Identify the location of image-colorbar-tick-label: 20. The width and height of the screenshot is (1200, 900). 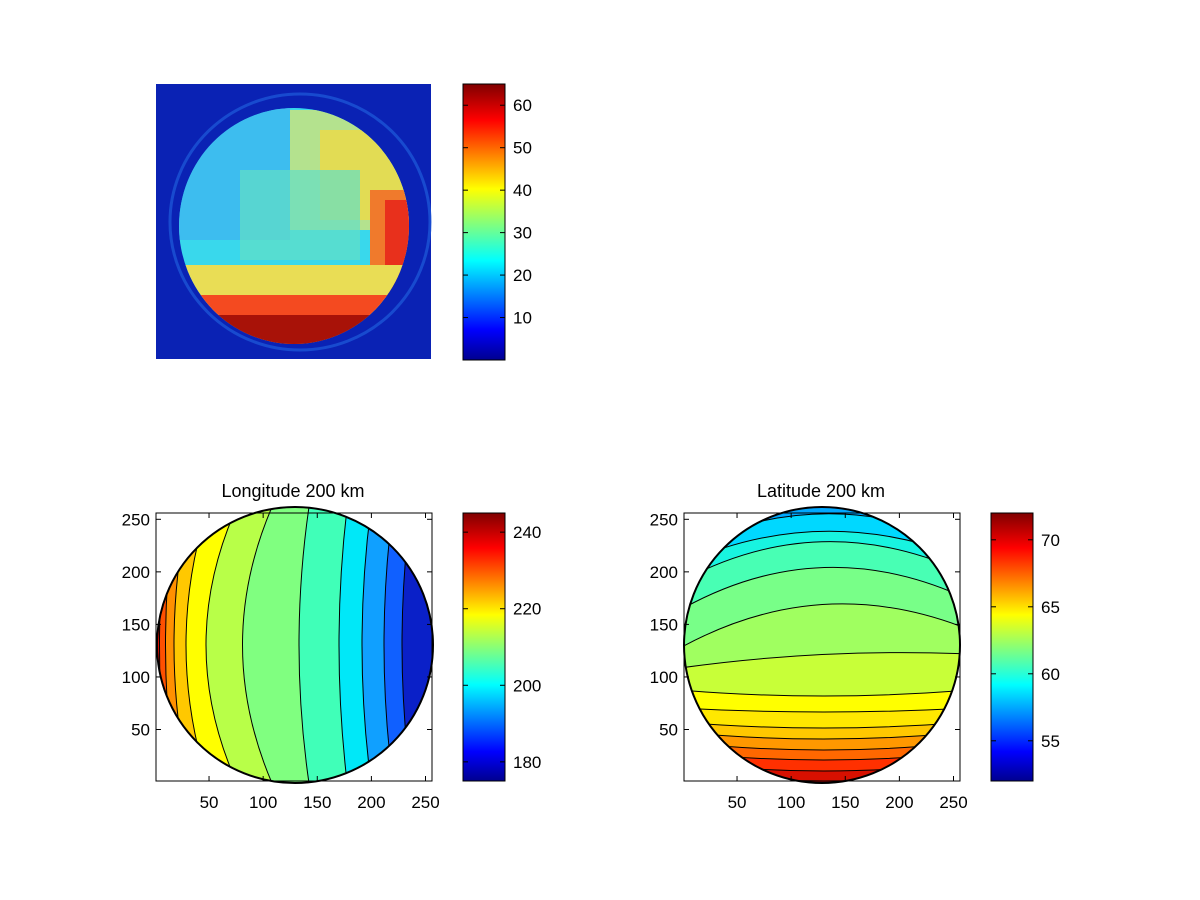
(522, 275).